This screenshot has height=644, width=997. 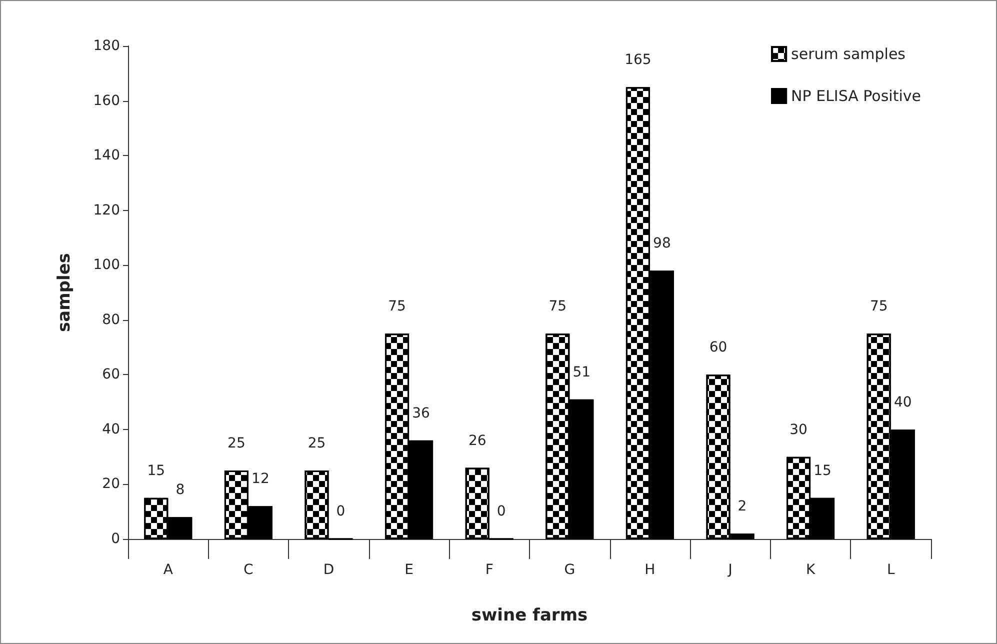 What do you see at coordinates (421, 413) in the screenshot?
I see `data-label: 36` at bounding box center [421, 413].